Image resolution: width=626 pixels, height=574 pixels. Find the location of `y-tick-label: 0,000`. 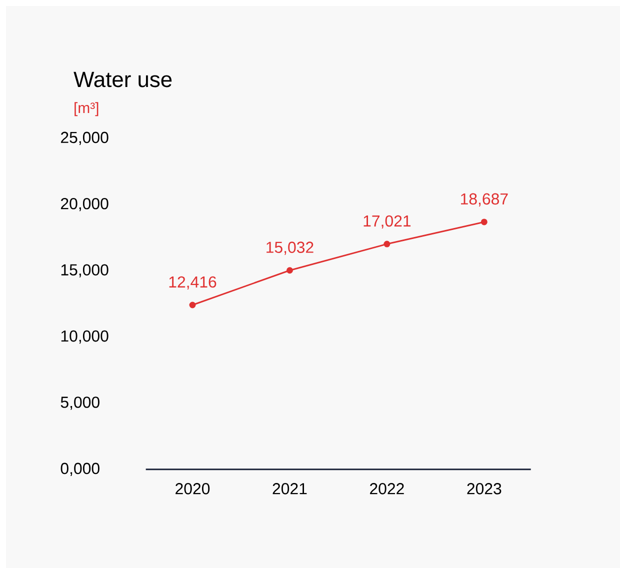

y-tick-label: 0,000 is located at coordinates (80, 469).